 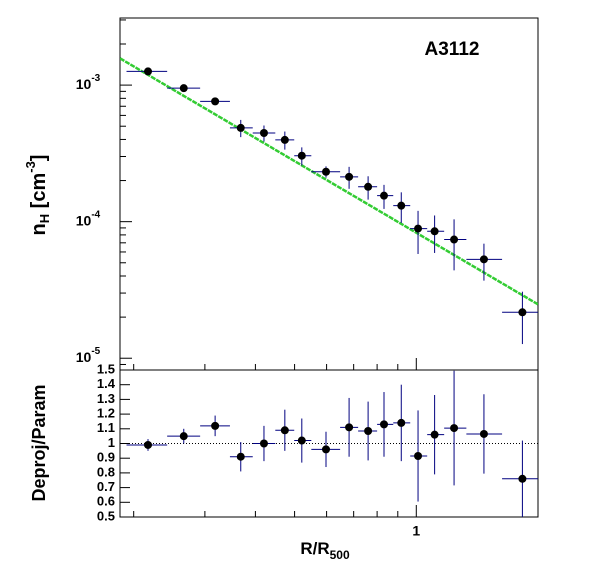 What do you see at coordinates (416, 531) in the screenshot?
I see `x-tick-label: 1` at bounding box center [416, 531].